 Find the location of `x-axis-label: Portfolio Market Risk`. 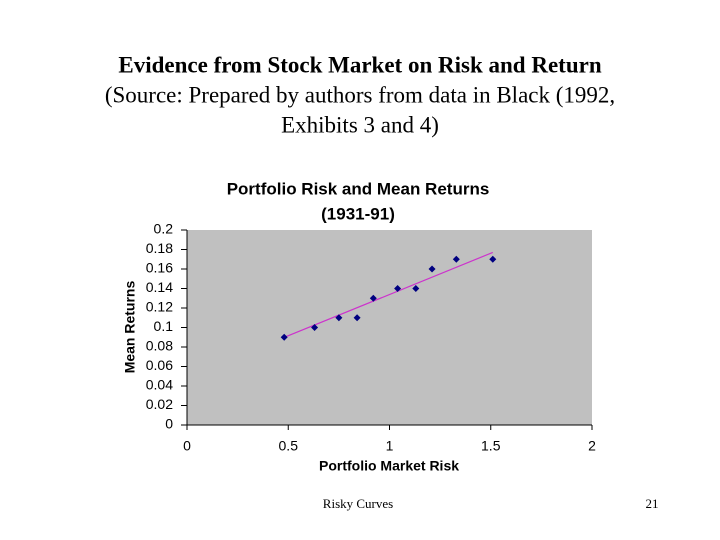

x-axis-label: Portfolio Market Risk is located at coordinates (389, 466).